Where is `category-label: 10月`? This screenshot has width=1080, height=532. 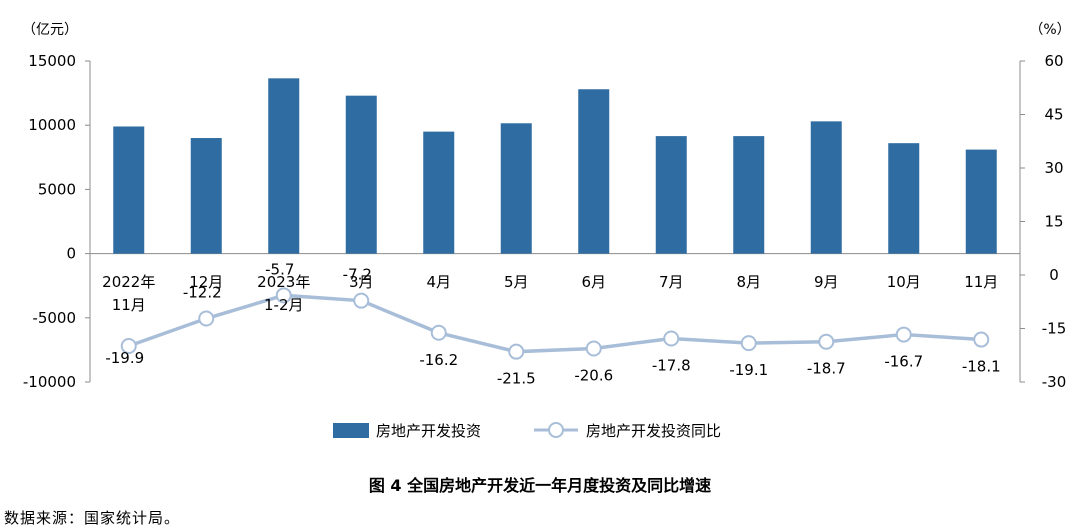 category-label: 10月 is located at coordinates (904, 282).